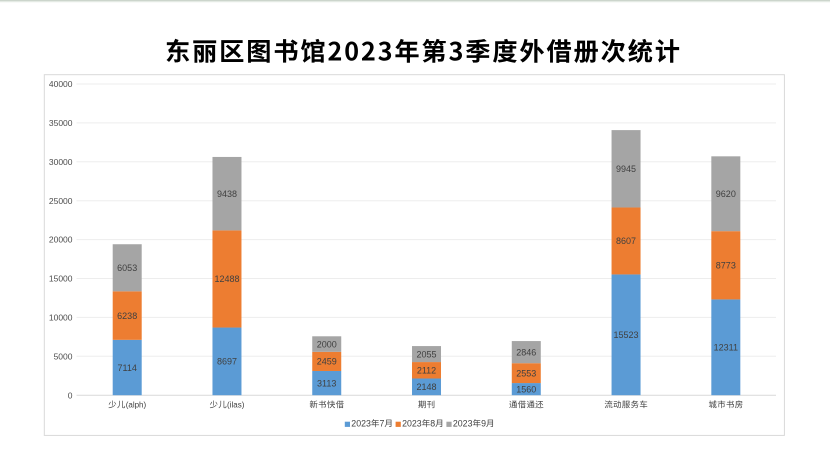  Describe the element at coordinates (726, 194) in the screenshot. I see `svg-text: 9620` at that location.